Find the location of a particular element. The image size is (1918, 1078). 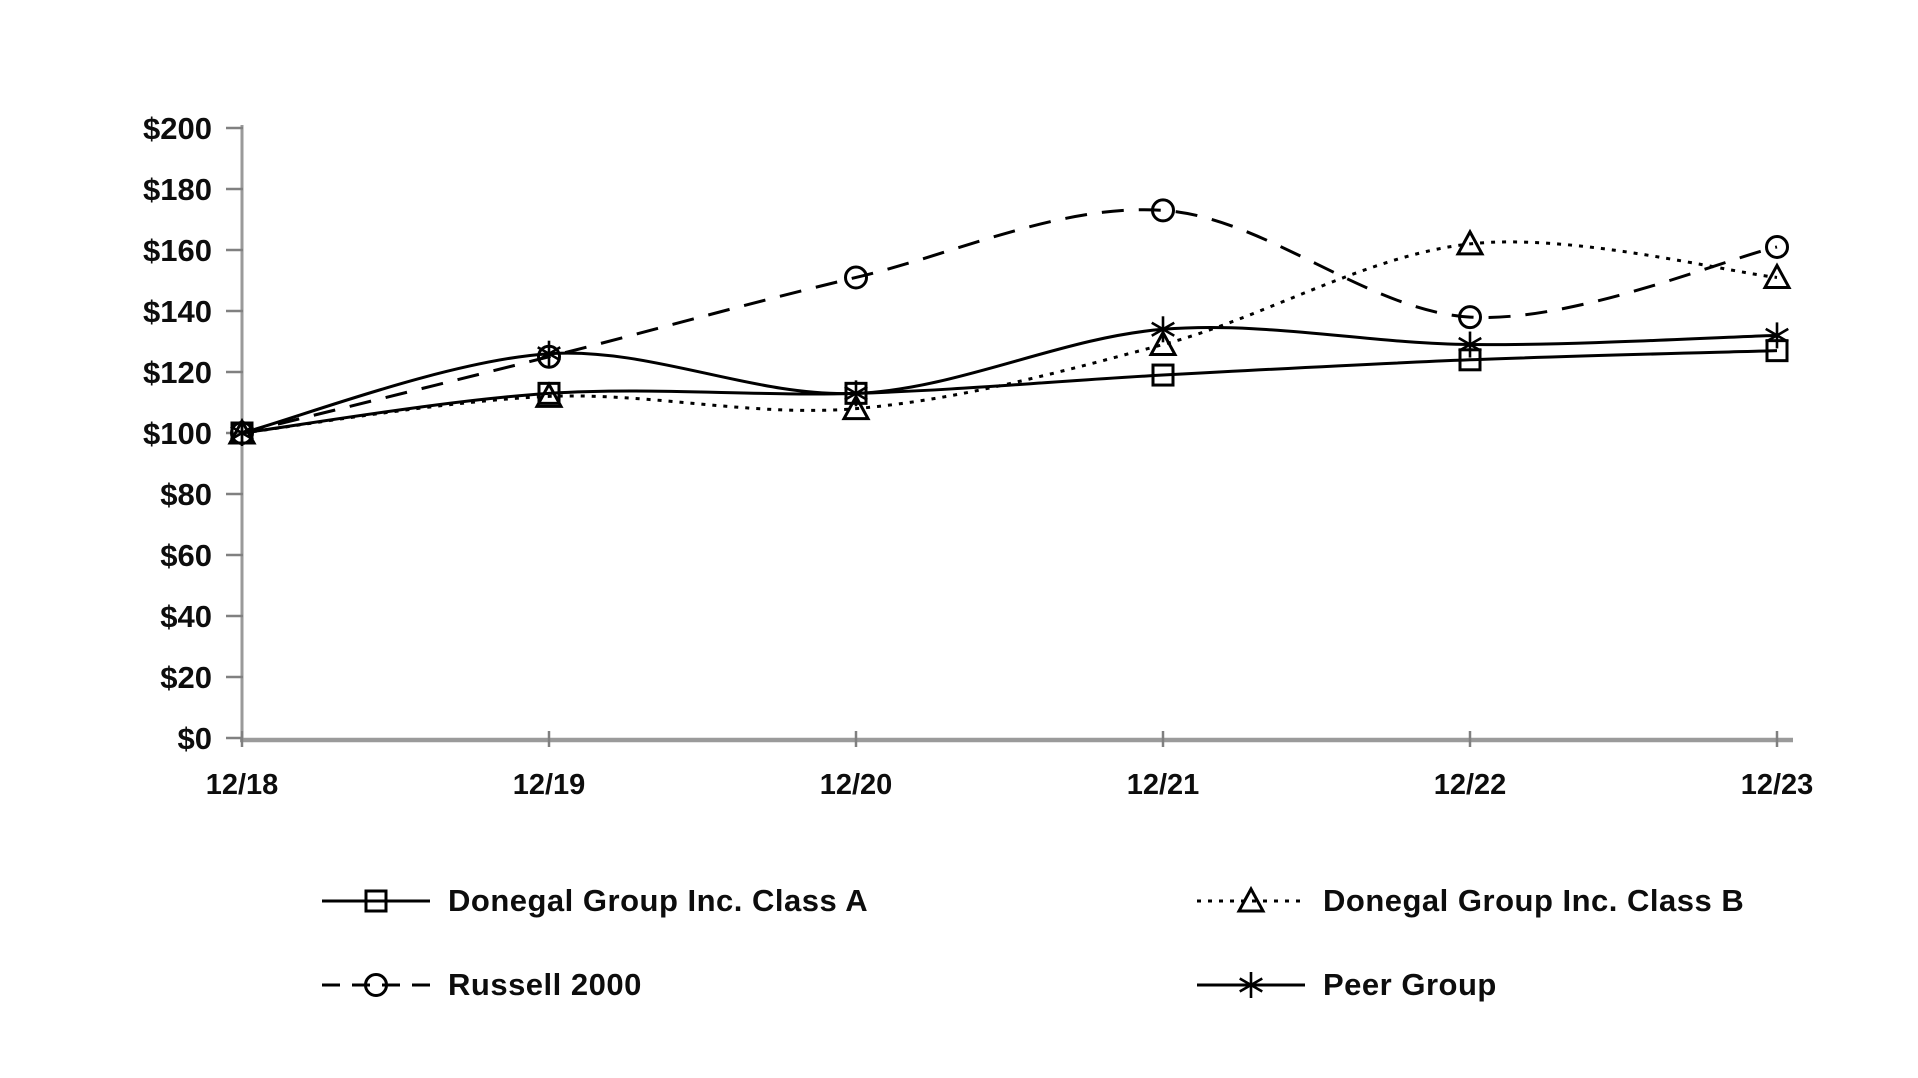

x-tick-label: 12/23 is located at coordinates (1777, 785).